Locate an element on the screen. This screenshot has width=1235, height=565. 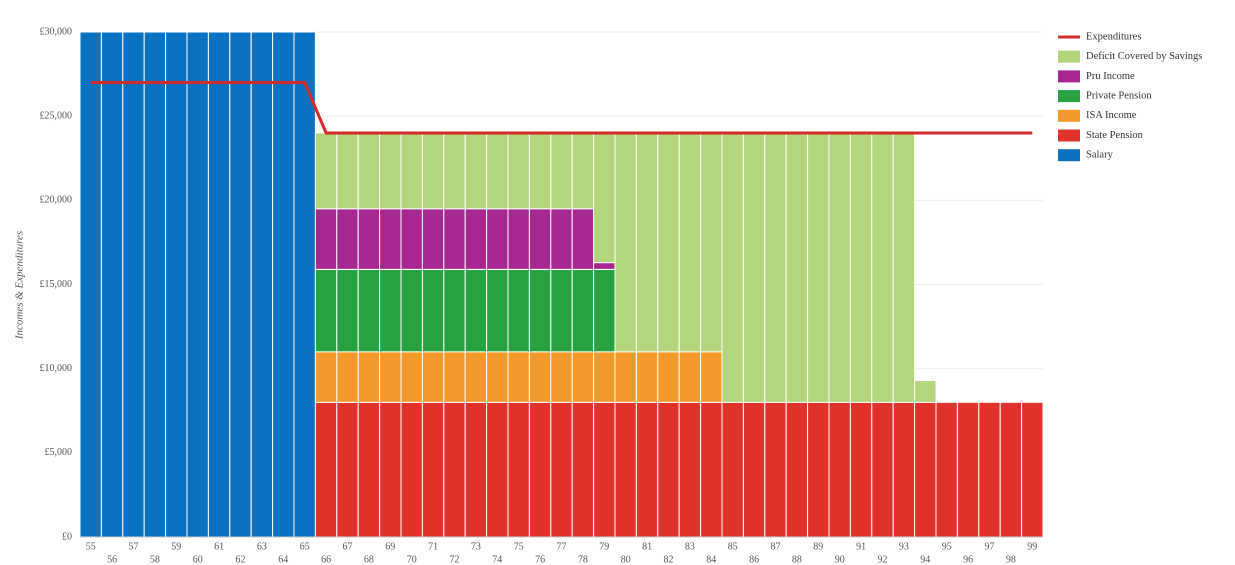
x-tick-label: 90 is located at coordinates (840, 559).